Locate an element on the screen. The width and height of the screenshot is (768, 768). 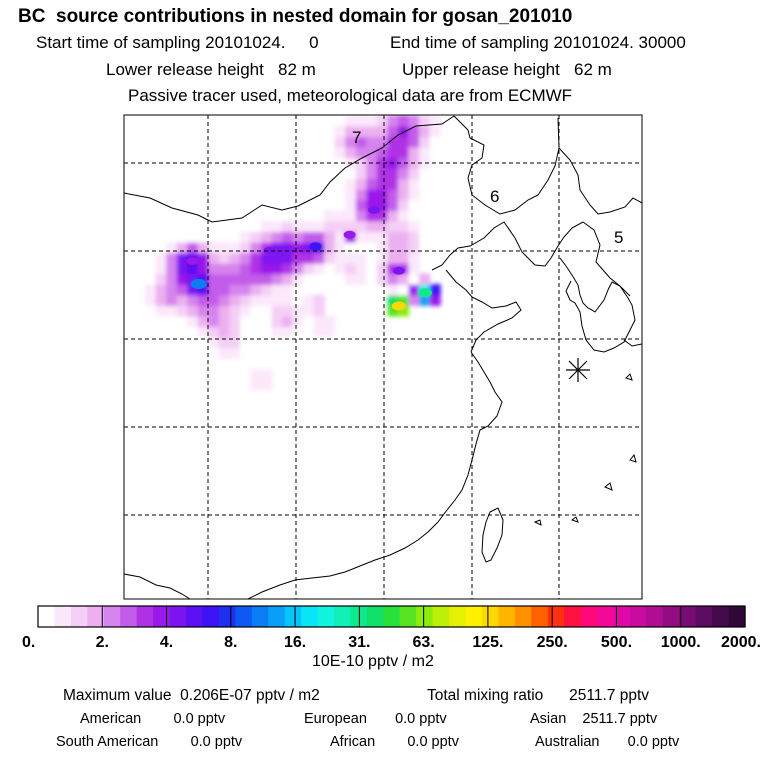
china-mongolia-border is located at coordinates (289, 169).